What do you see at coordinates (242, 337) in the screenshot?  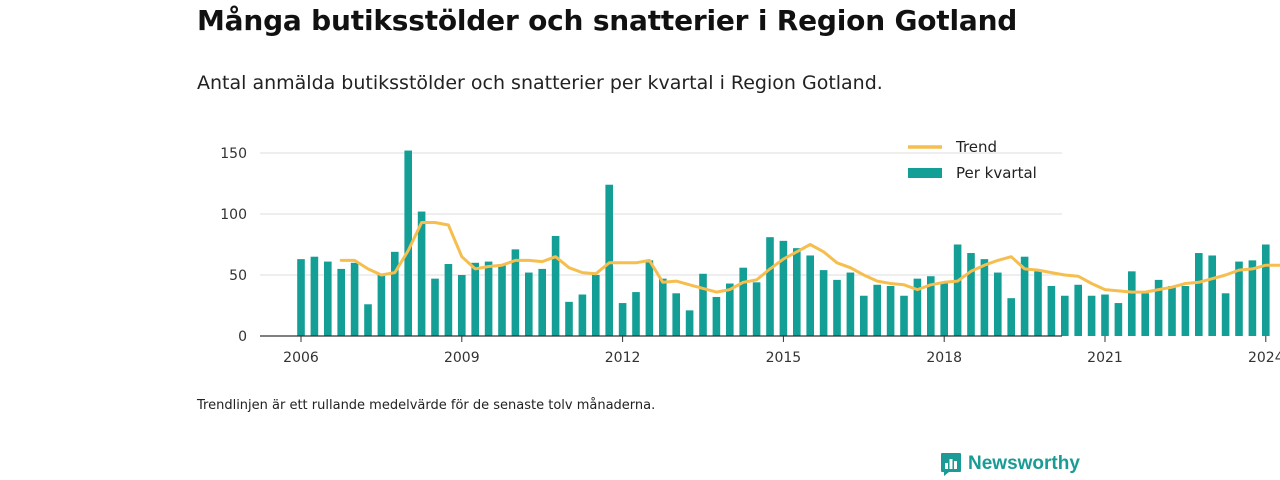 I see `y-tick-label: 0` at bounding box center [242, 337].